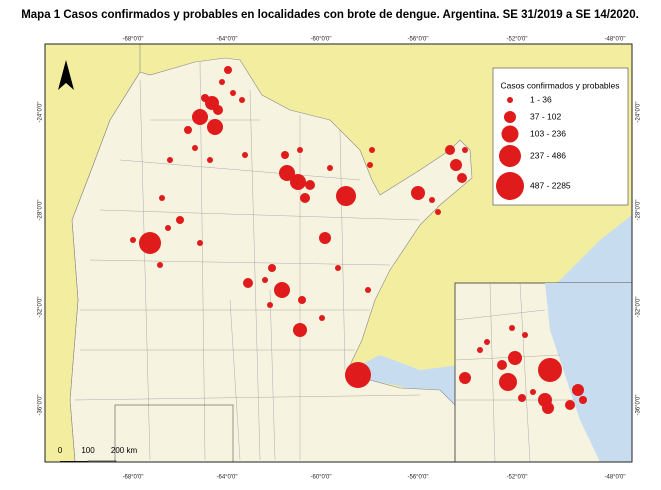 Image resolution: width=661 pixels, height=490 pixels. I want to click on legend-label: 37 - 102, so click(545, 116).